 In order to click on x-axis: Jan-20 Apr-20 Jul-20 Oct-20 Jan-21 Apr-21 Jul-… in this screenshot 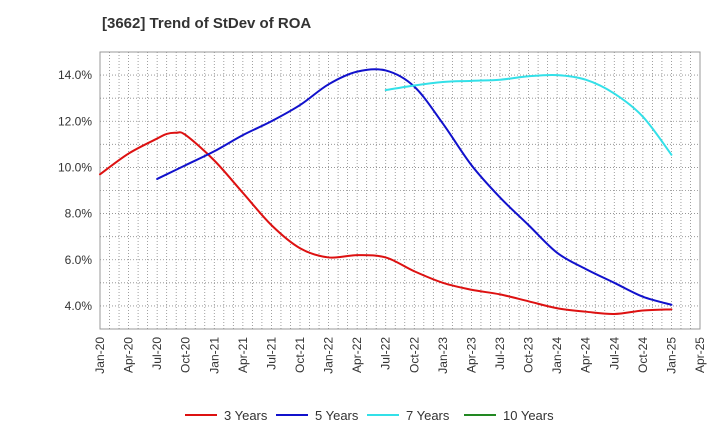, I will do `click(400, 355)`.